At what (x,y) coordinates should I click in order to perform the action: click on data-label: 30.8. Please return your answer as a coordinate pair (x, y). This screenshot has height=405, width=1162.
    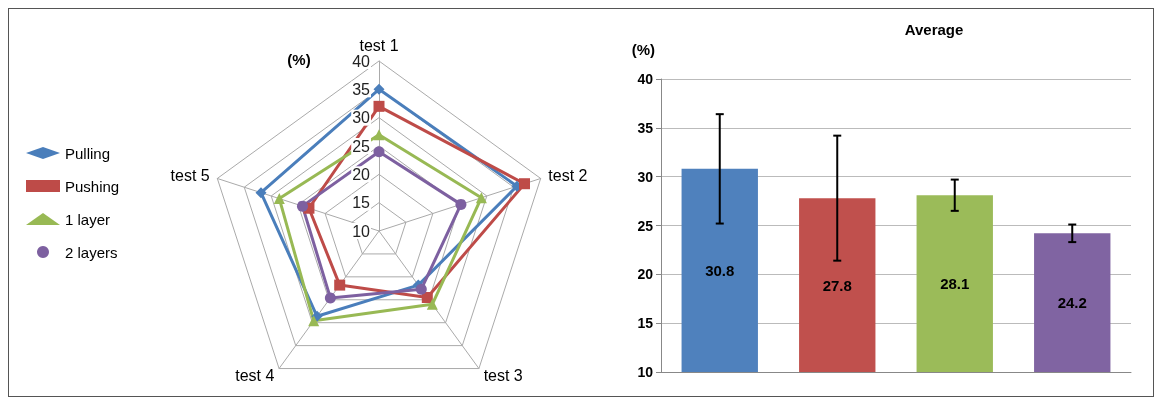
    Looking at the image, I should click on (720, 270).